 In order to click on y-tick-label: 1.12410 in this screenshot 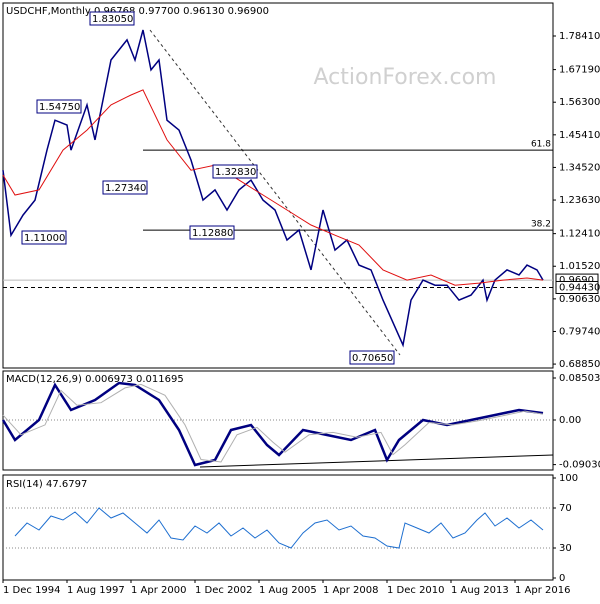, I will do `click(579, 234)`.